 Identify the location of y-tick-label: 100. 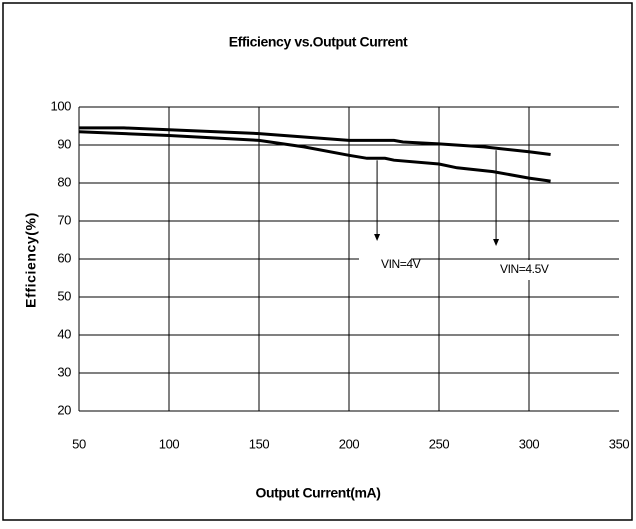
(61, 105).